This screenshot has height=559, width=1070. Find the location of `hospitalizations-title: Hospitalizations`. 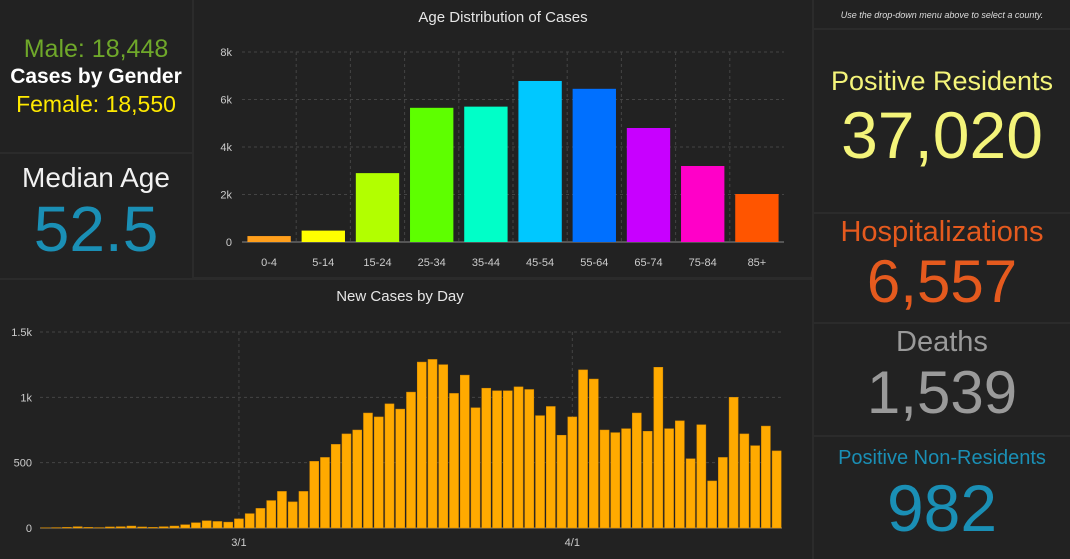

hospitalizations-title: Hospitalizations is located at coordinates (942, 232).